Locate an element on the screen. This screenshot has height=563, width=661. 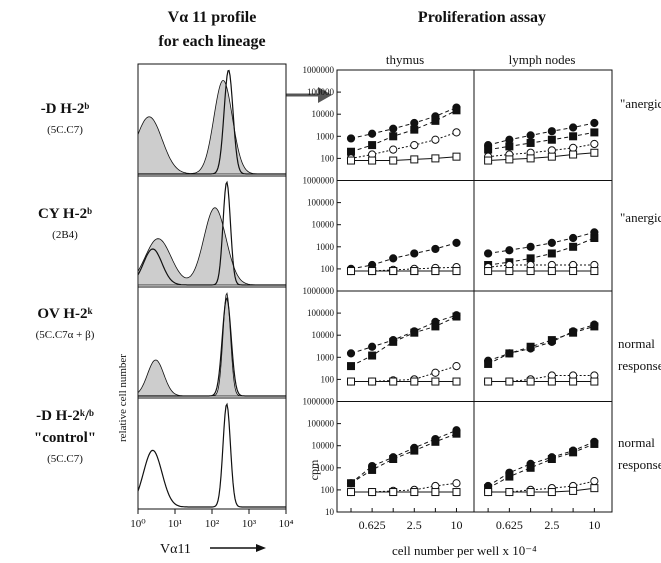
x-tick-label: 2.5 is located at coordinates (551, 525).